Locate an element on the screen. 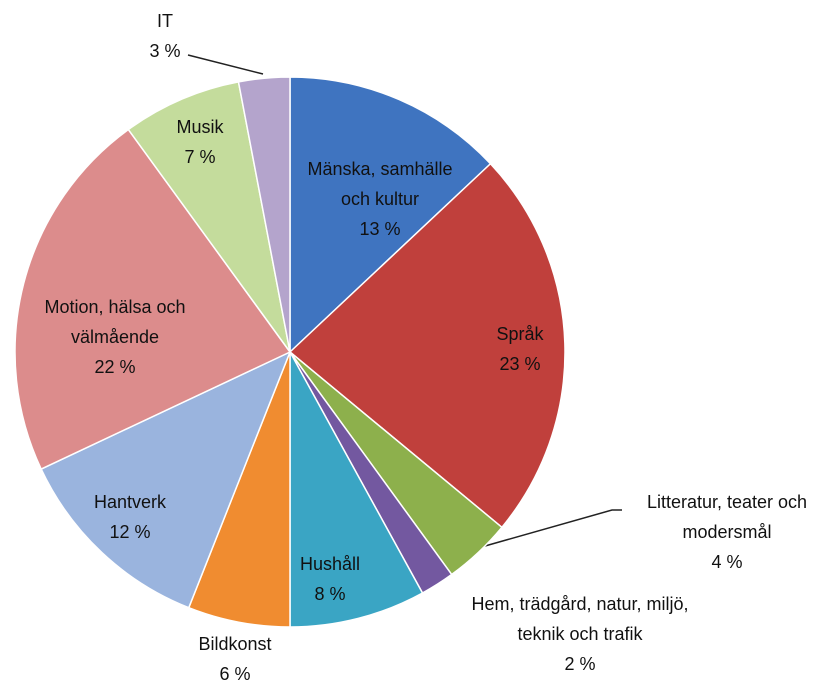 This screenshot has height=682, width=832. value-label: 3 % is located at coordinates (164, 51).